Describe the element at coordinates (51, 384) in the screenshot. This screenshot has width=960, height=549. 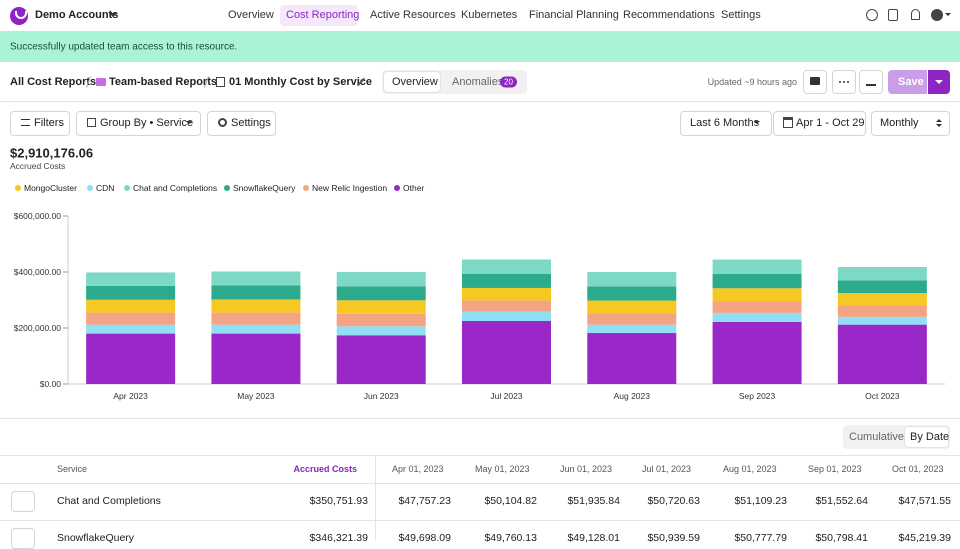
I see `y-tick-label: $0.00` at that location.